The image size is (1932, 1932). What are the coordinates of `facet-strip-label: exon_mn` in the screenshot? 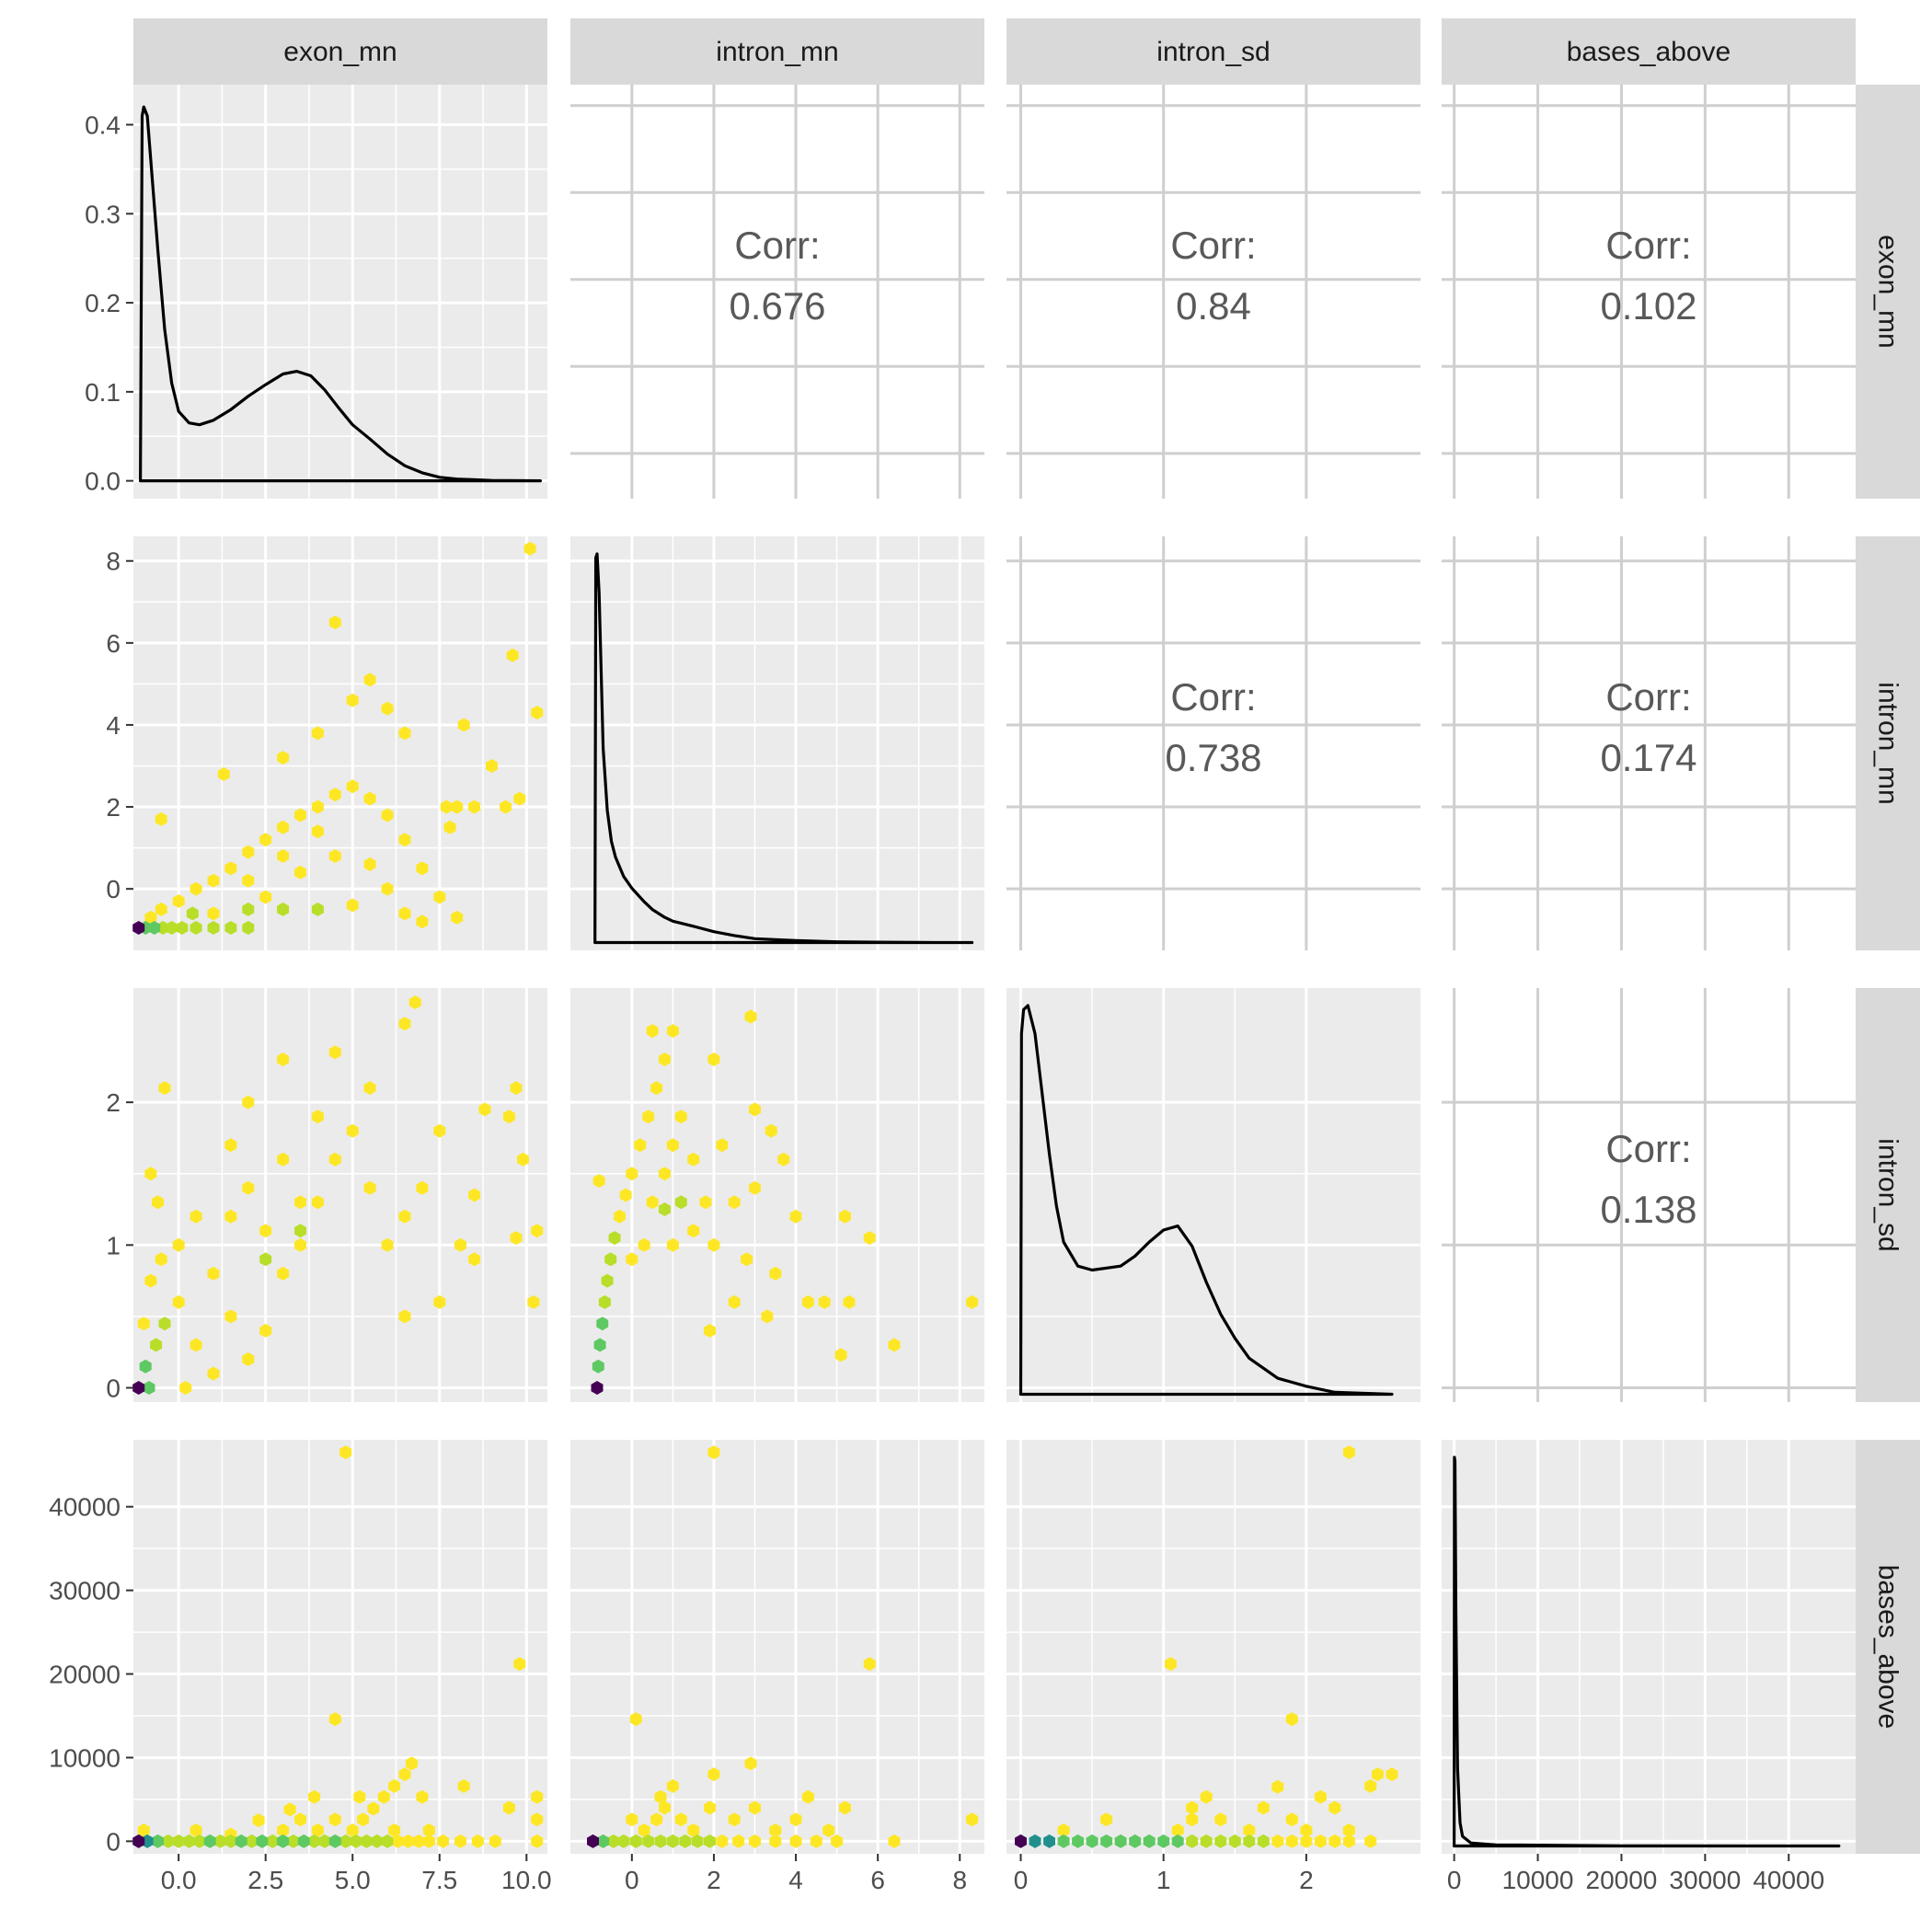 It's located at (340, 52).